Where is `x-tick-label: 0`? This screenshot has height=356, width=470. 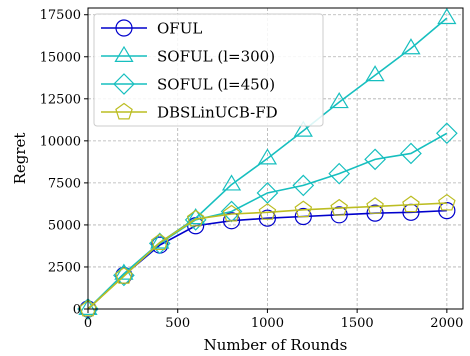
x-tick-label: 0 is located at coordinates (88, 323).